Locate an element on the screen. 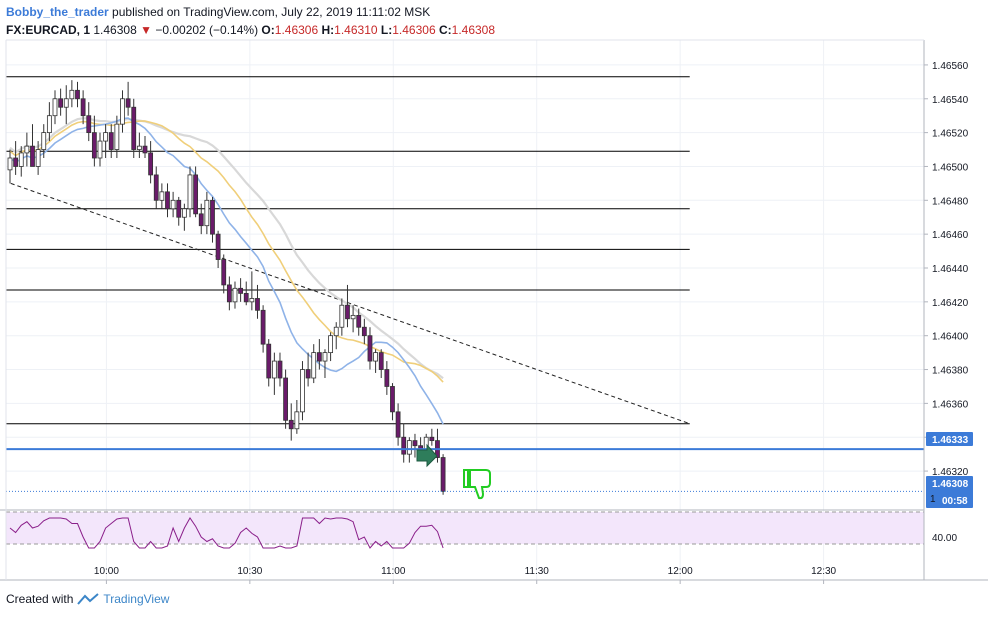 The width and height of the screenshot is (988, 618). price-tick-label: 1.46500 is located at coordinates (950, 167).